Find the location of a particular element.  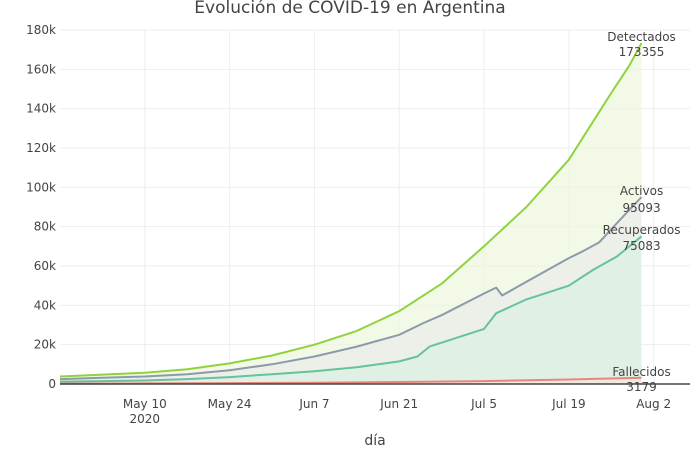

chart-title: Evolución de COVID-19 en Argentina is located at coordinates (349, 9).